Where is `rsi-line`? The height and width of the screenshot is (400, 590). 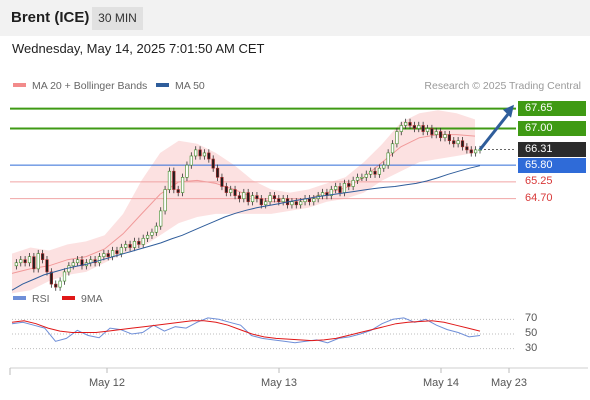
rsi-line is located at coordinates (246, 330).